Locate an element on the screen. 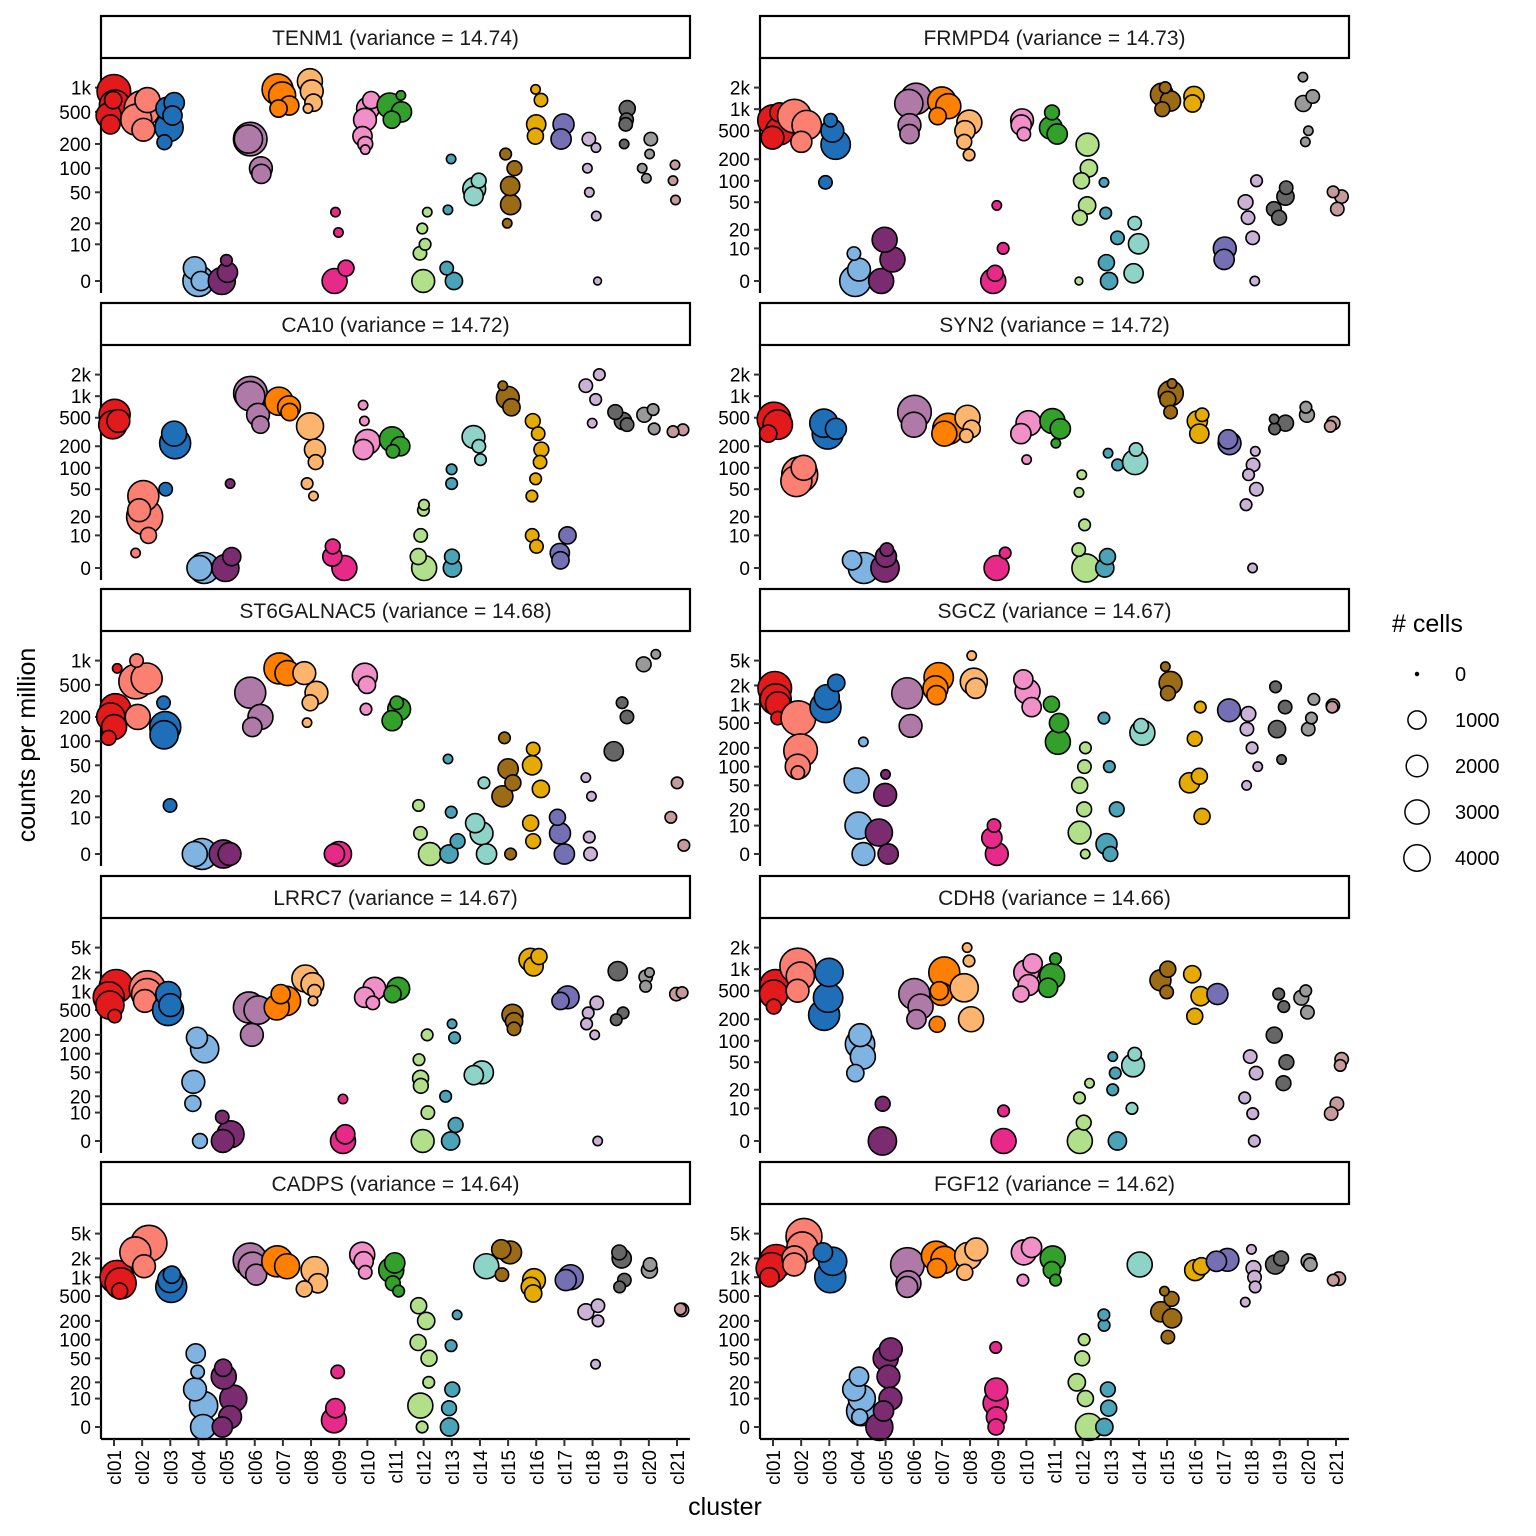  facet-strip-label: CA10 (variance = 14.72) is located at coordinates (395, 325).